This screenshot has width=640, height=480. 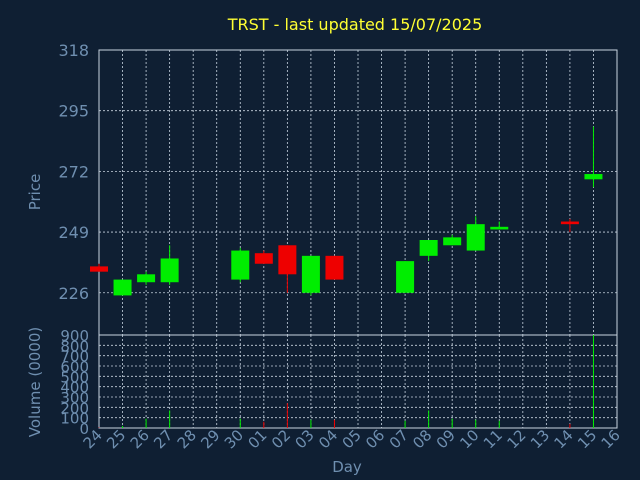 I want to click on x-tick-label: 05, so click(x=352, y=439).